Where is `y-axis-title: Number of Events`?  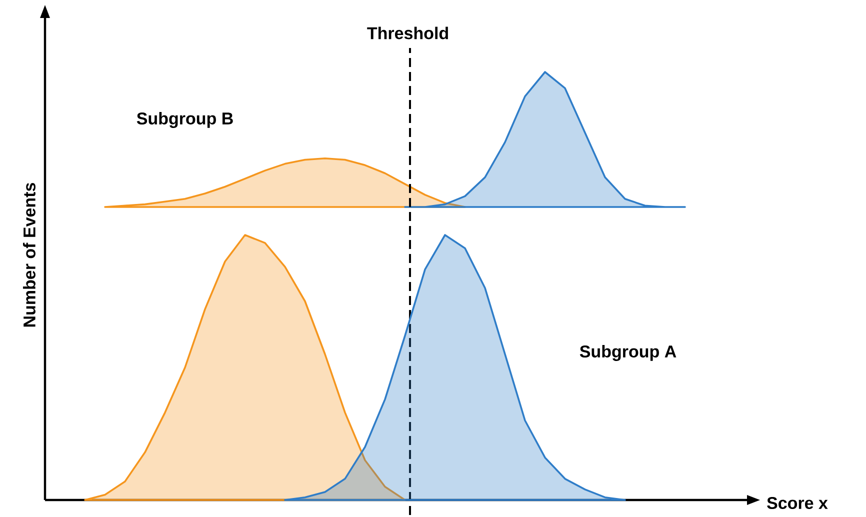
y-axis-title: Number of Events is located at coordinates (29, 254).